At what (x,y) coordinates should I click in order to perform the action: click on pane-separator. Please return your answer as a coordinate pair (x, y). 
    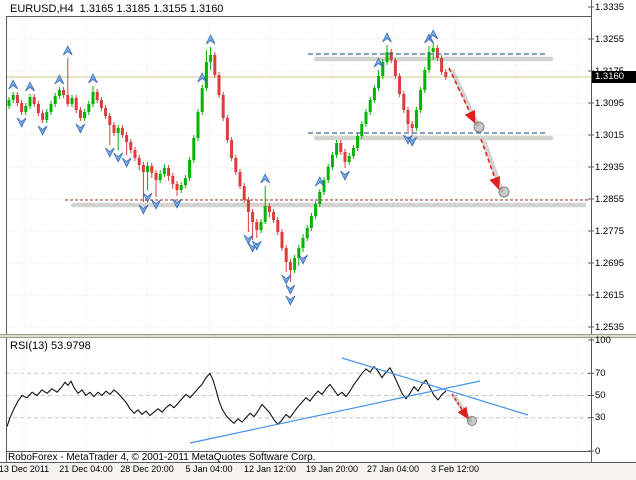
    Looking at the image, I should click on (318, 336).